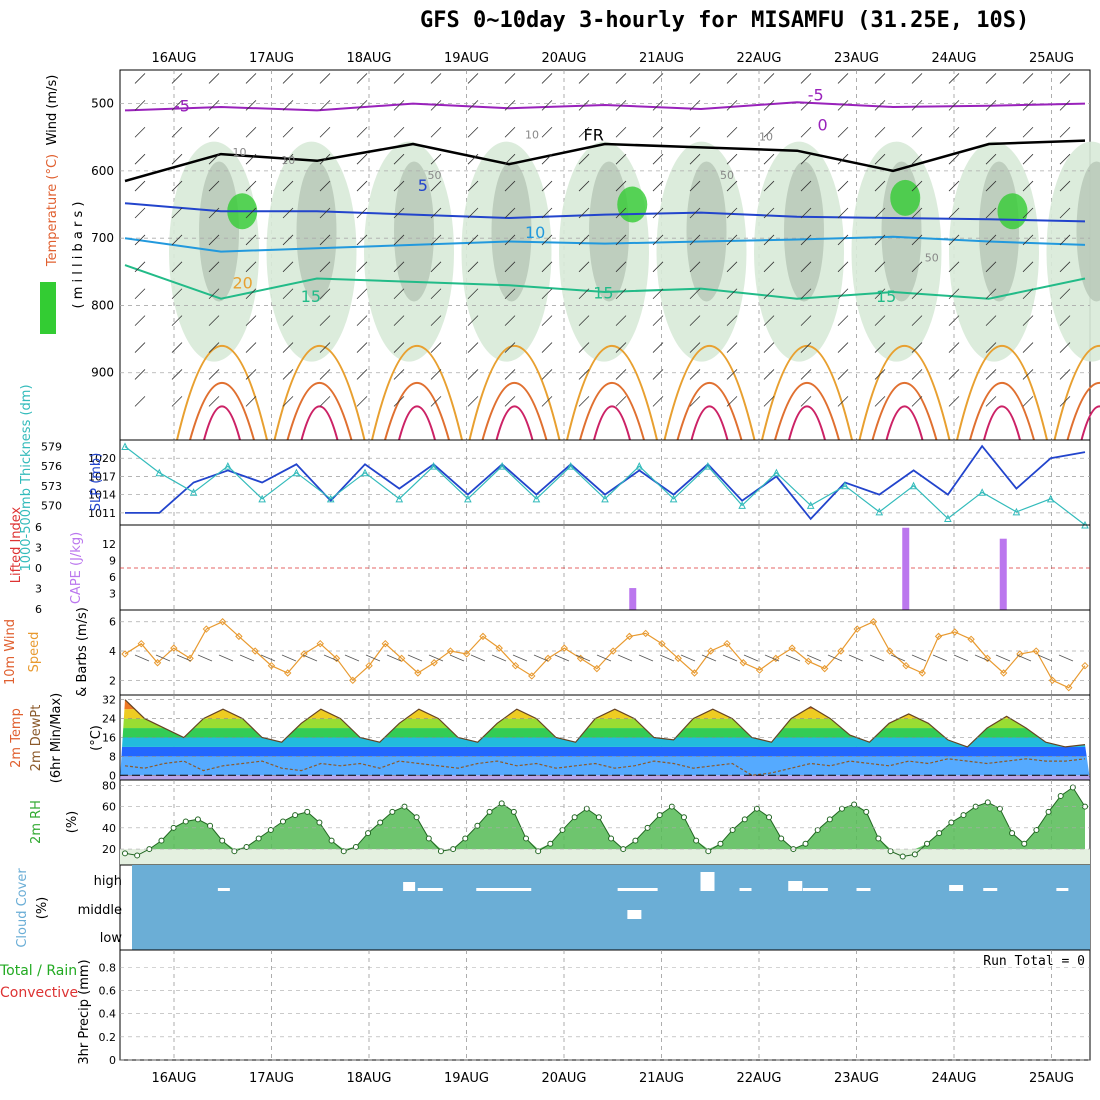 Image resolution: width=1100 pixels, height=1100 pixels. I want to click on y-tick-label: 500, so click(102, 104).